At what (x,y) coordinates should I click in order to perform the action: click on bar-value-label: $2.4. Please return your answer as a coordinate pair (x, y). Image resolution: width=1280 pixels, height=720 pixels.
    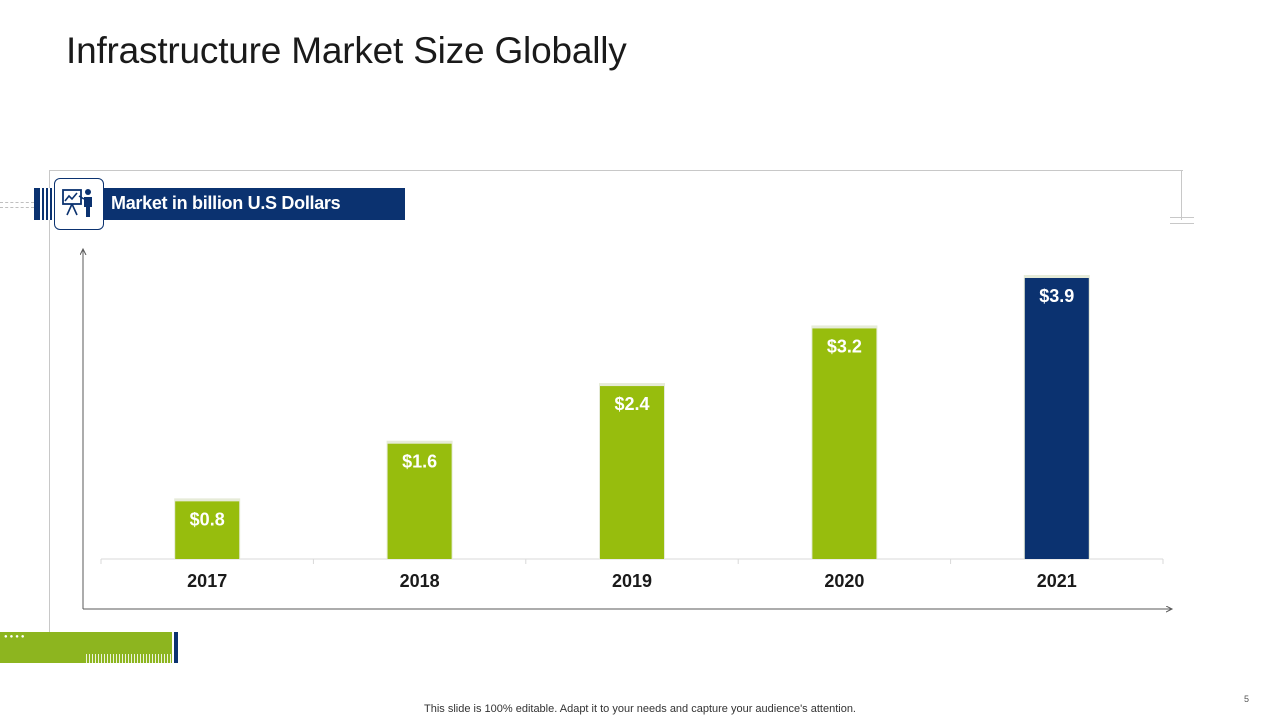
    Looking at the image, I should click on (631, 404).